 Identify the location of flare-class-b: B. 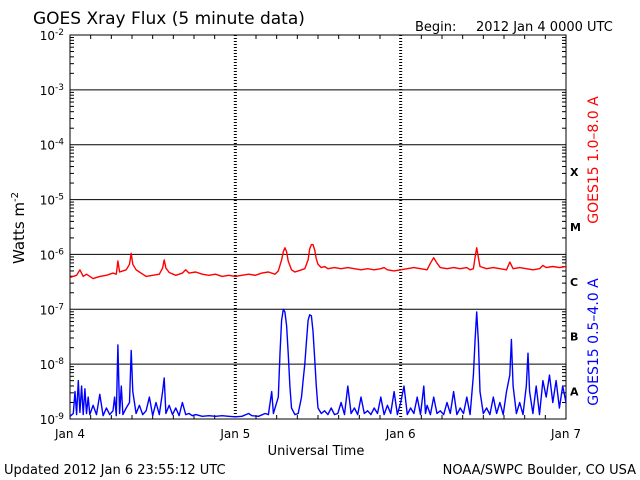
(574, 337).